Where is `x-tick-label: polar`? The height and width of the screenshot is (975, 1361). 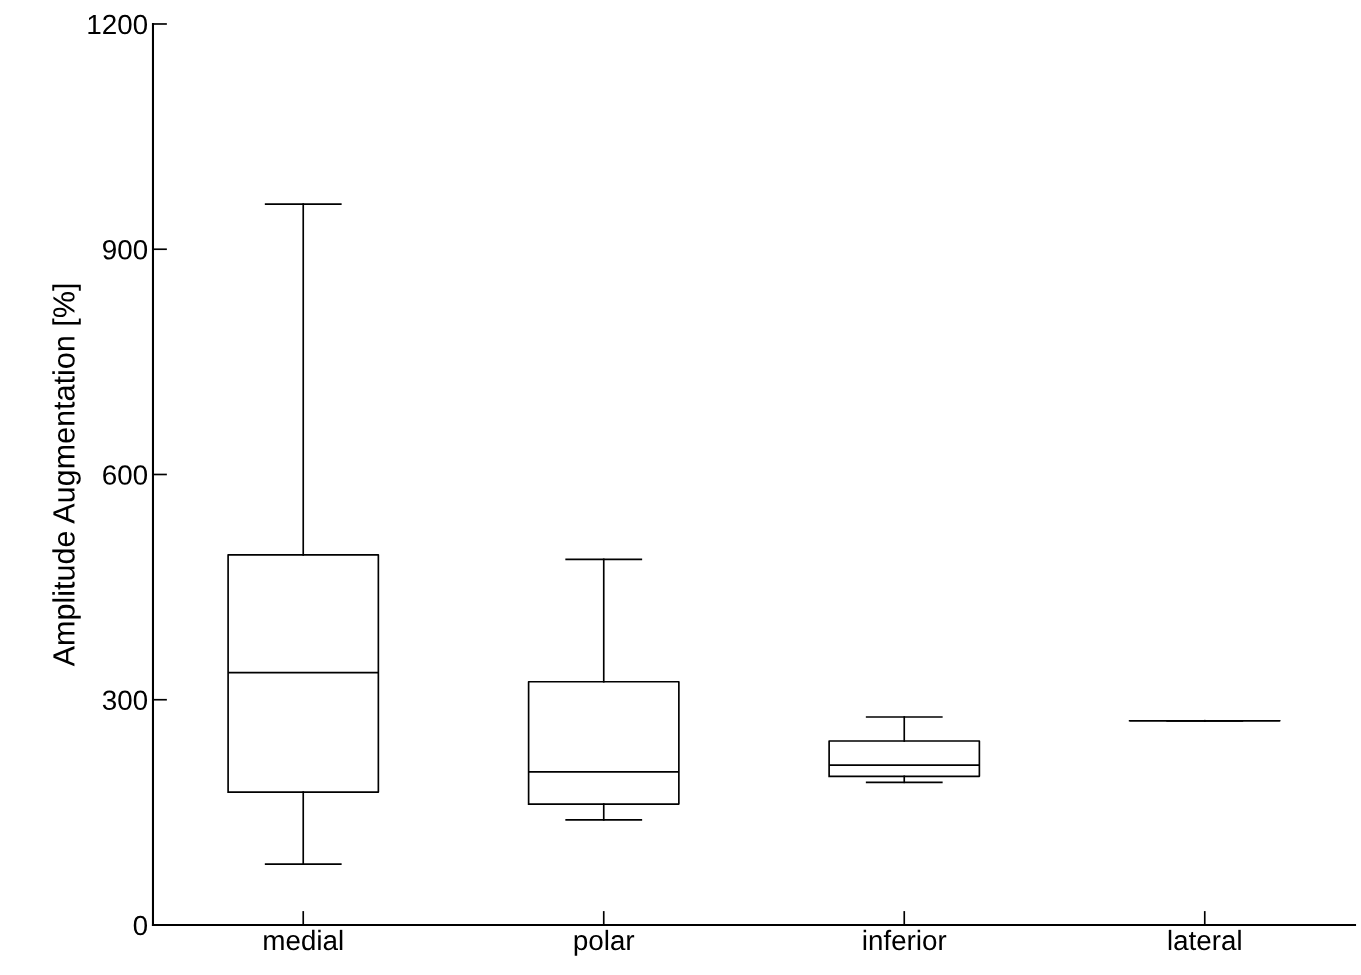
x-tick-label: polar is located at coordinates (604, 942).